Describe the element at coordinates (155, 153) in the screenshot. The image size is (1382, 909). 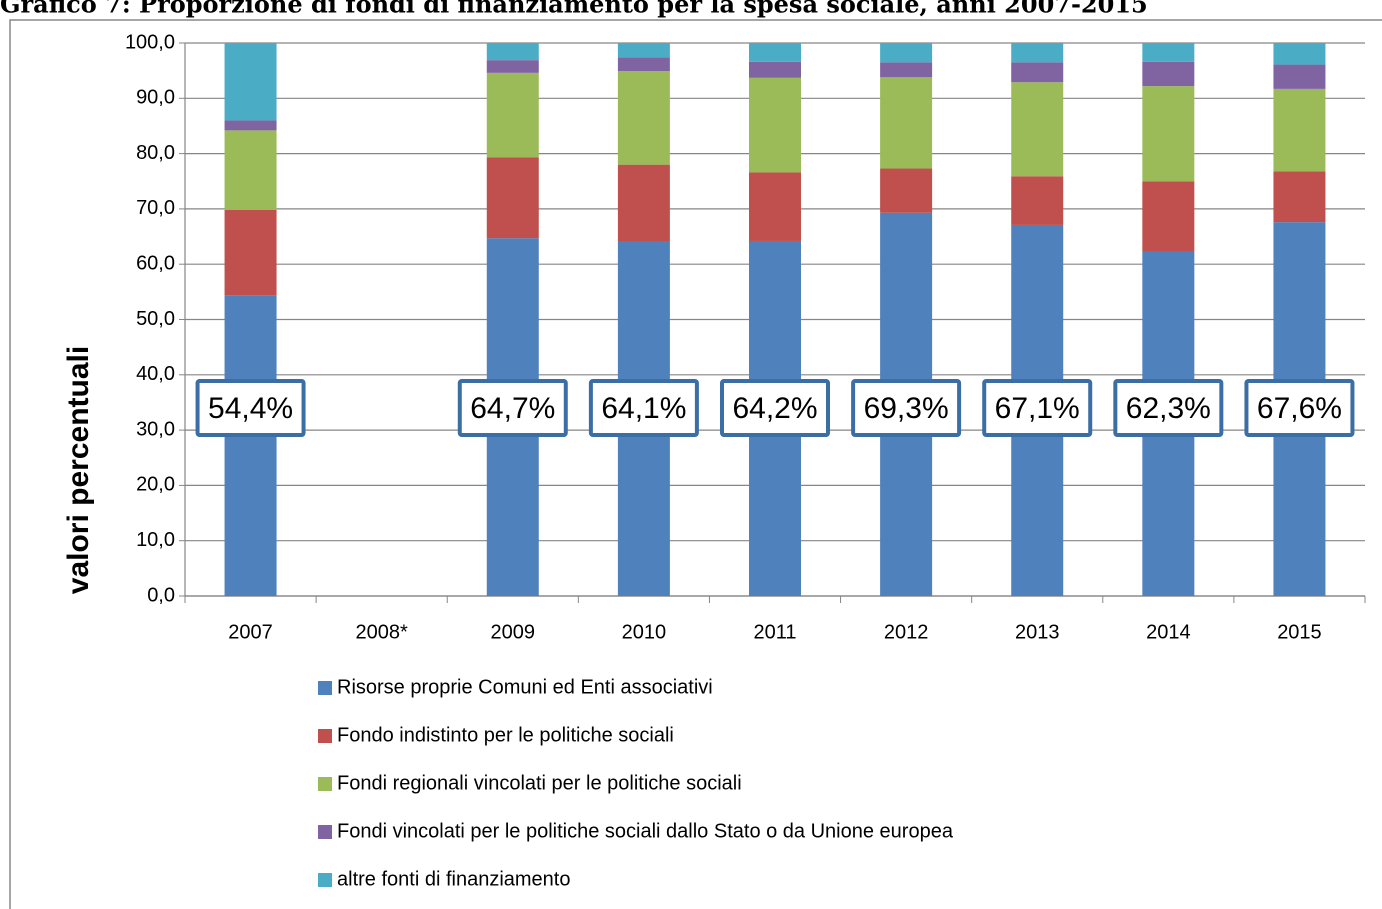
I see `y-tick-label: 80,0` at that location.